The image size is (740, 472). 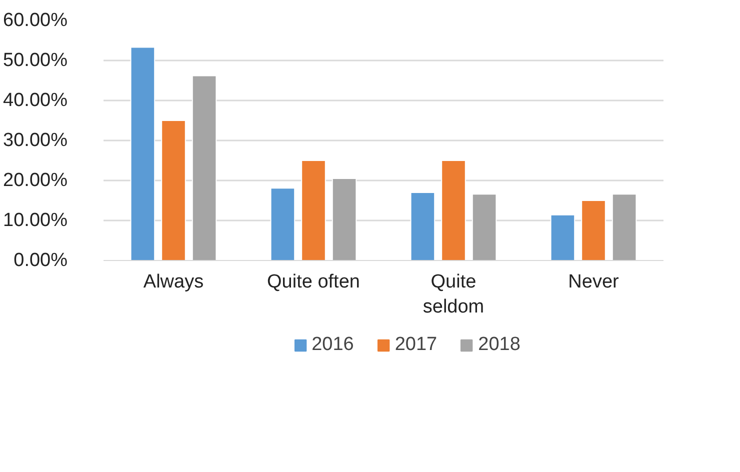 What do you see at coordinates (333, 345) in the screenshot?
I see `legend-label: 2016` at bounding box center [333, 345].